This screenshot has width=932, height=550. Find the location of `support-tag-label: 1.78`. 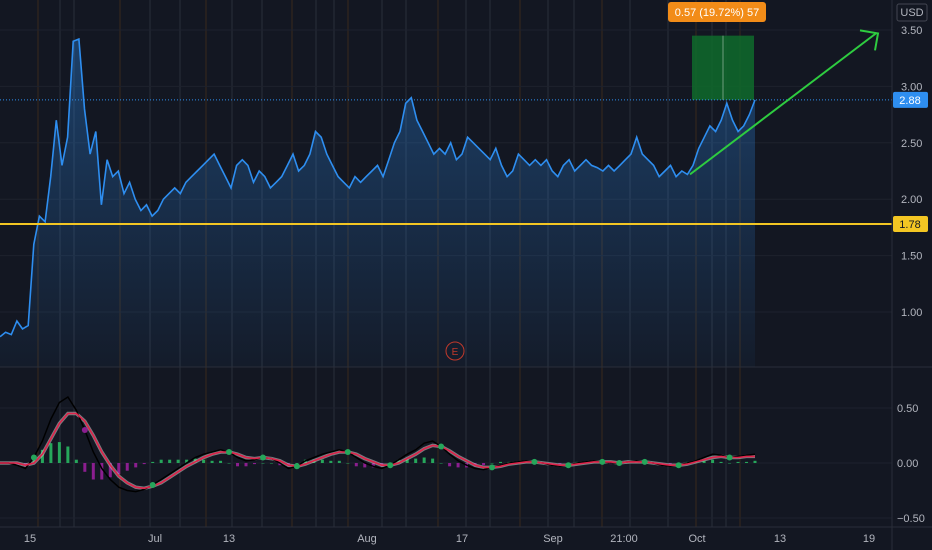

support-tag-label: 1.78 is located at coordinates (909, 225).